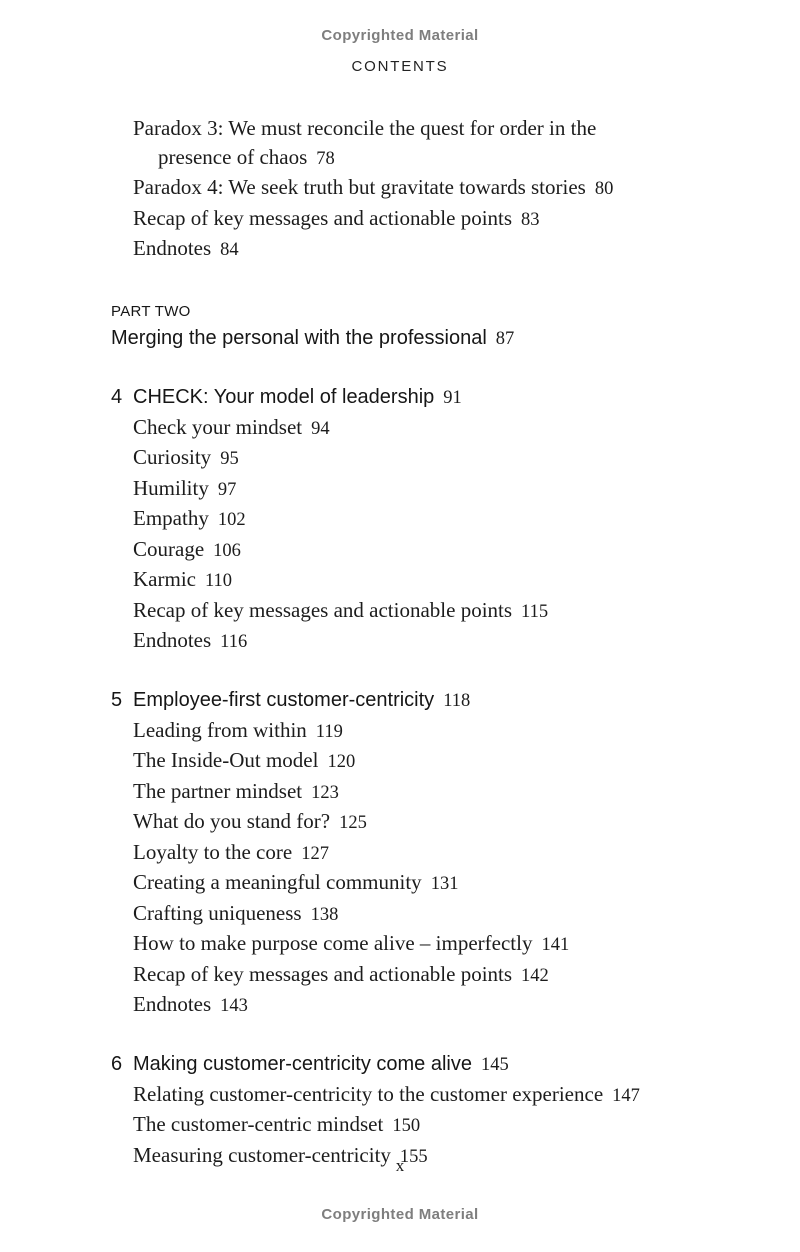 Image resolution: width=800 pixels, height=1252 pixels. What do you see at coordinates (284, 397) in the screenshot?
I see `chapter-title: CHECK: Your model of leadership` at bounding box center [284, 397].